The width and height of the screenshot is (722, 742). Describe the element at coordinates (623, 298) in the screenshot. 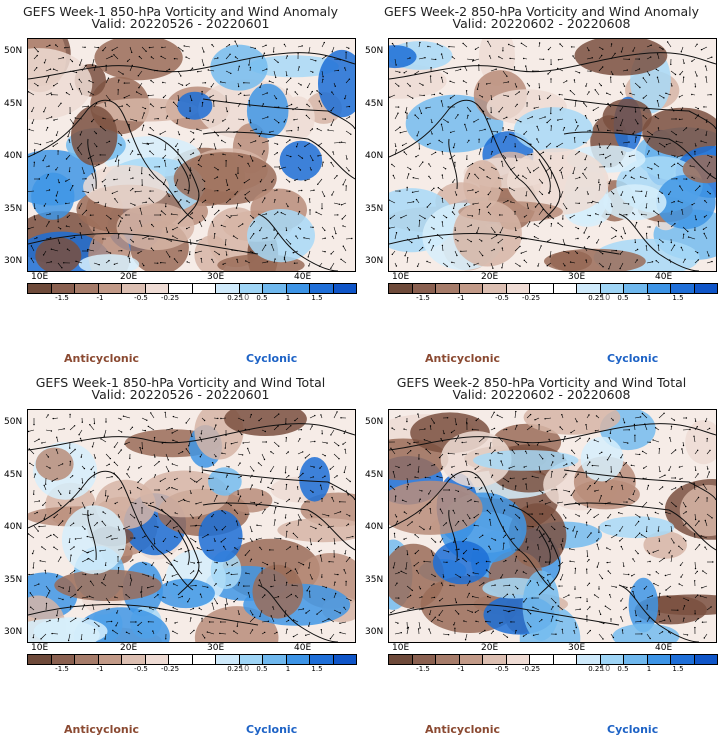

I see `colorbar-tick-label: 0.5` at that location.